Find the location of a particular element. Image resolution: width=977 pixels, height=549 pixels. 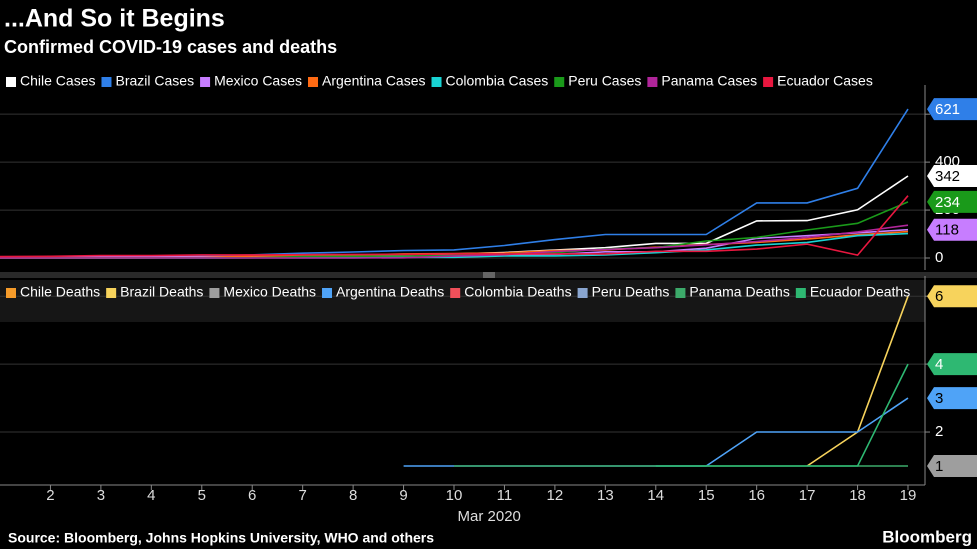

x-tick-label: 12 is located at coordinates (555, 495).